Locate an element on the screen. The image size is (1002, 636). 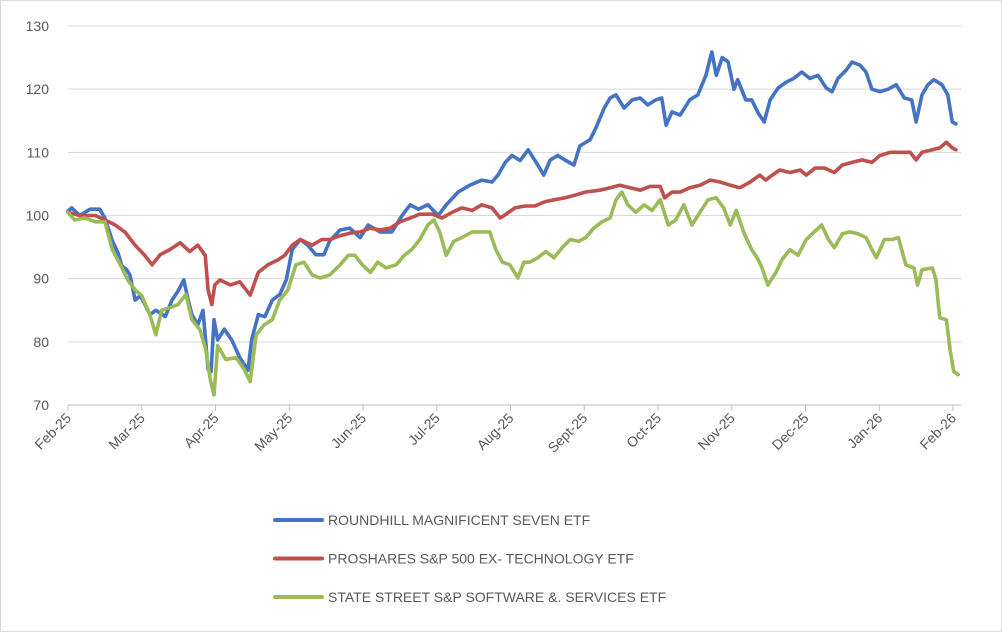
x-tick-label: Jun-25 is located at coordinates (349, 431).